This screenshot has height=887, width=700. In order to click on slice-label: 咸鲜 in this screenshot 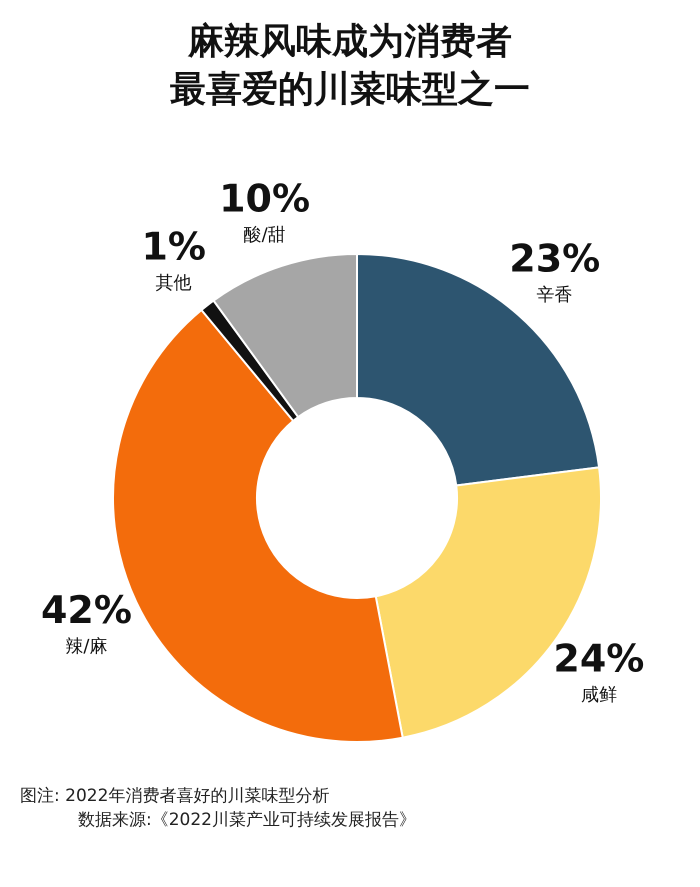, I will do `click(598, 695)`.